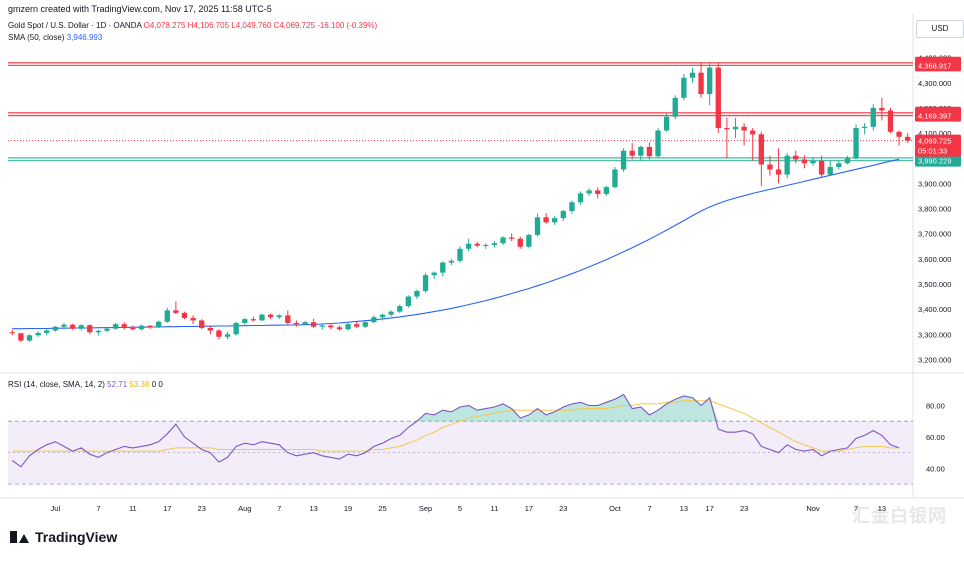  I want to click on low-value: L4,049.760, so click(251, 25).